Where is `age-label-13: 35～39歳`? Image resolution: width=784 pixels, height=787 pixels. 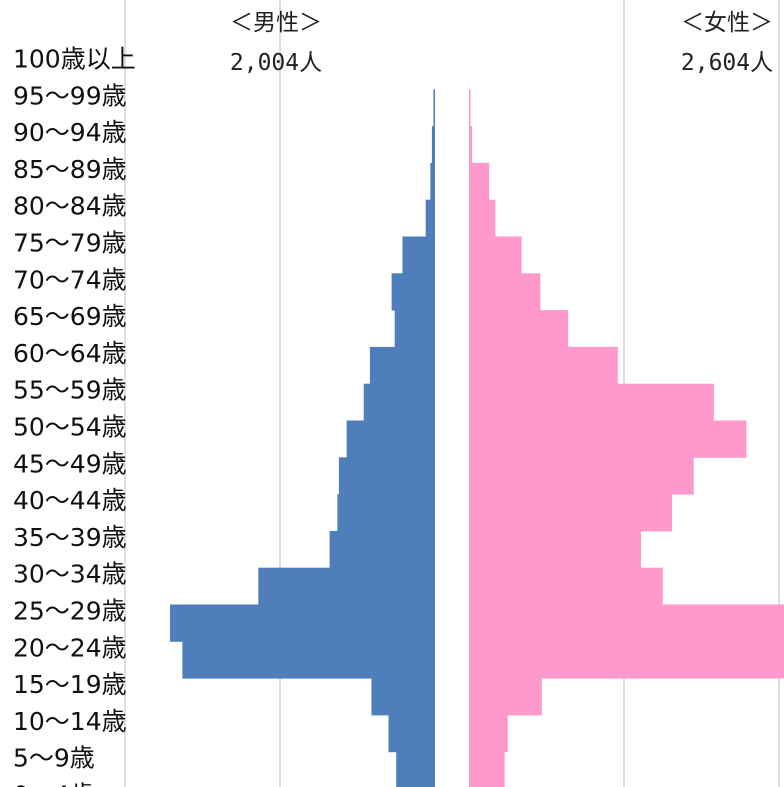 age-label-13: 35～39歳 is located at coordinates (70, 537).